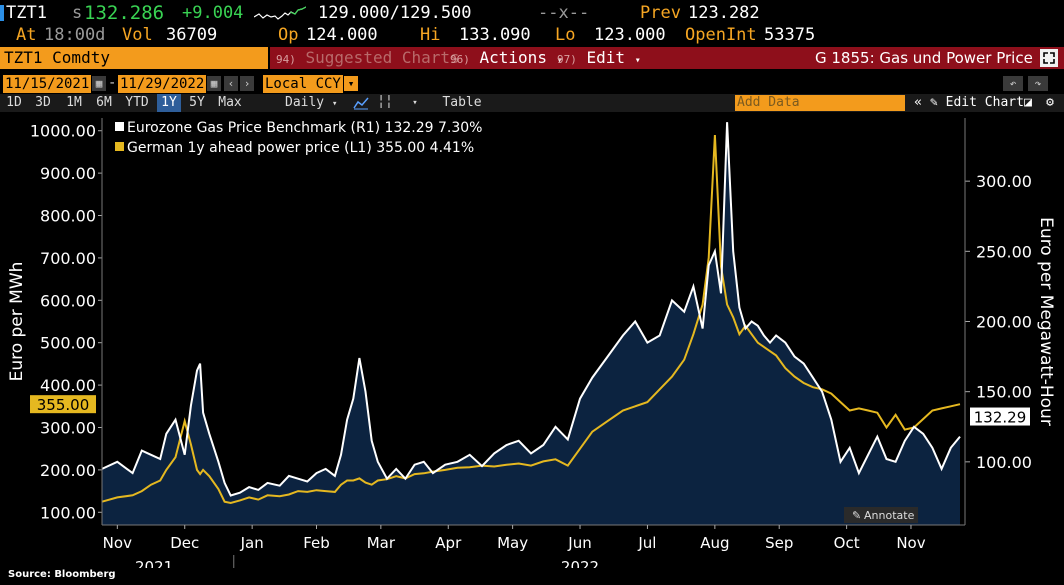 This screenshot has width=1064, height=585. I want to click on redo-icon: ↷, so click(1038, 83).